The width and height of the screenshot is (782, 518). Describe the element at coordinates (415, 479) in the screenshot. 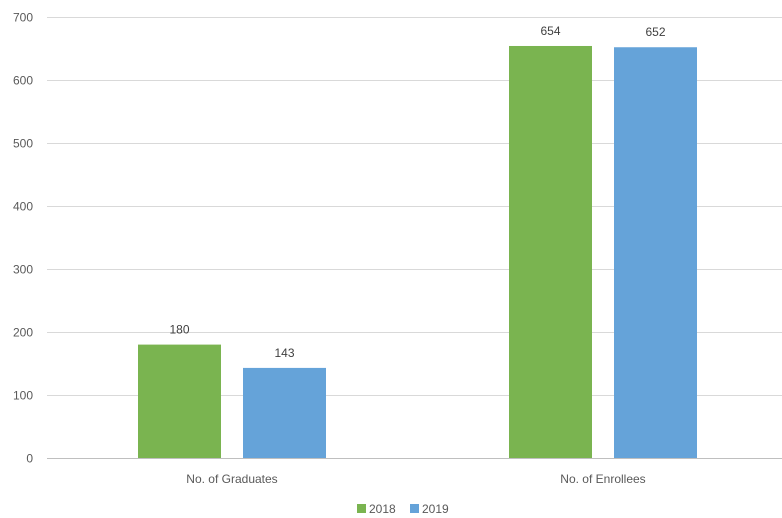

I see `x-axis-categories: No. of Graduates No. of Enrollees` at that location.